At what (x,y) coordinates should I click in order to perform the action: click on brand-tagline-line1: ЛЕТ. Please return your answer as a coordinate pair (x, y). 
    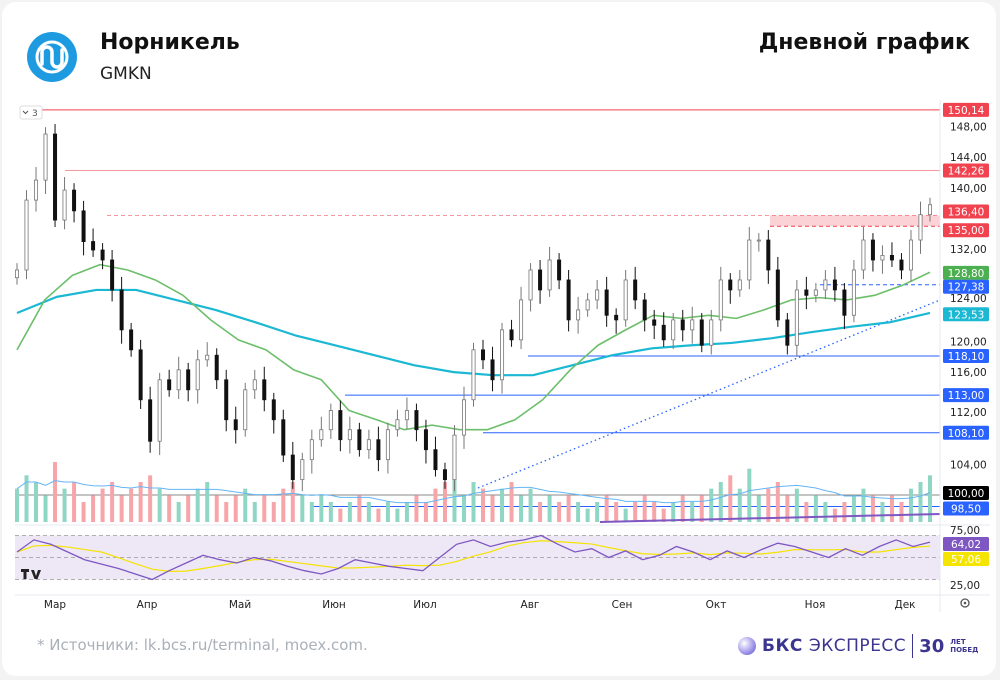
    Looking at the image, I should click on (958, 642).